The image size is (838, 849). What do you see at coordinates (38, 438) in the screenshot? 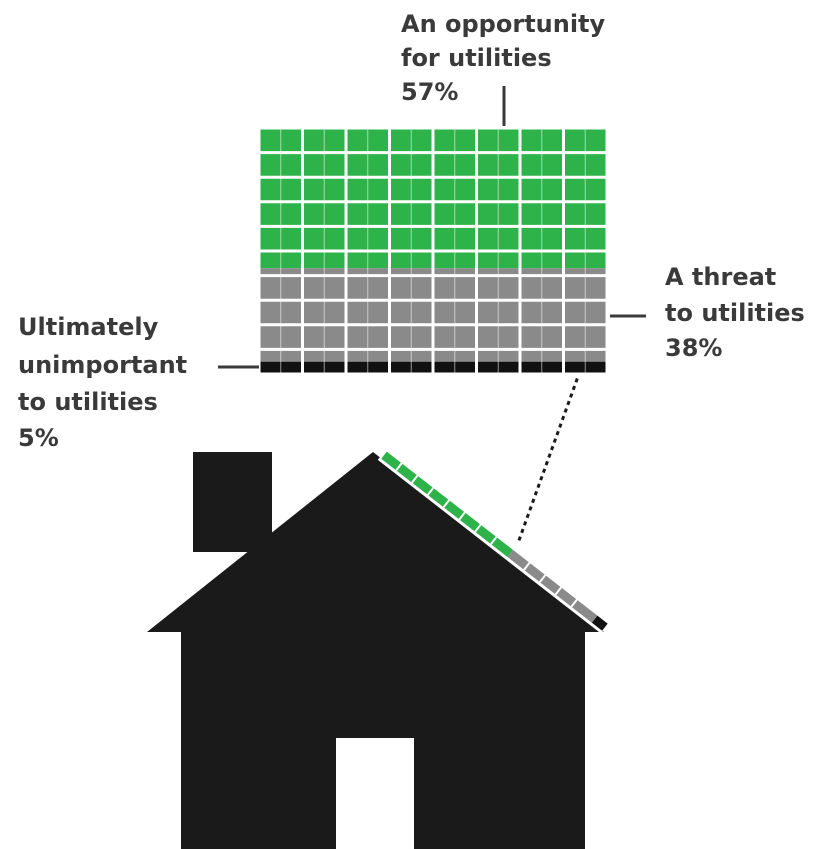
I see `label-unimportant-value: 5%` at bounding box center [38, 438].